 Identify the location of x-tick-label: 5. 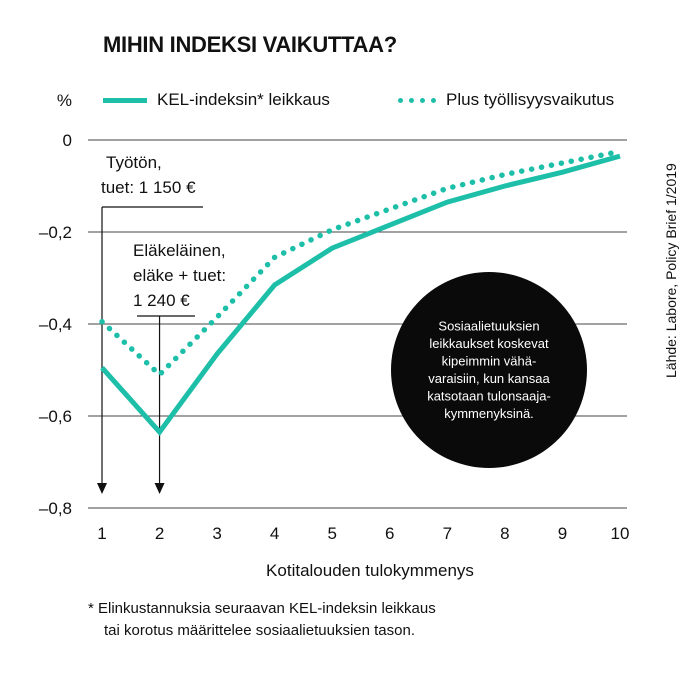
(331, 533).